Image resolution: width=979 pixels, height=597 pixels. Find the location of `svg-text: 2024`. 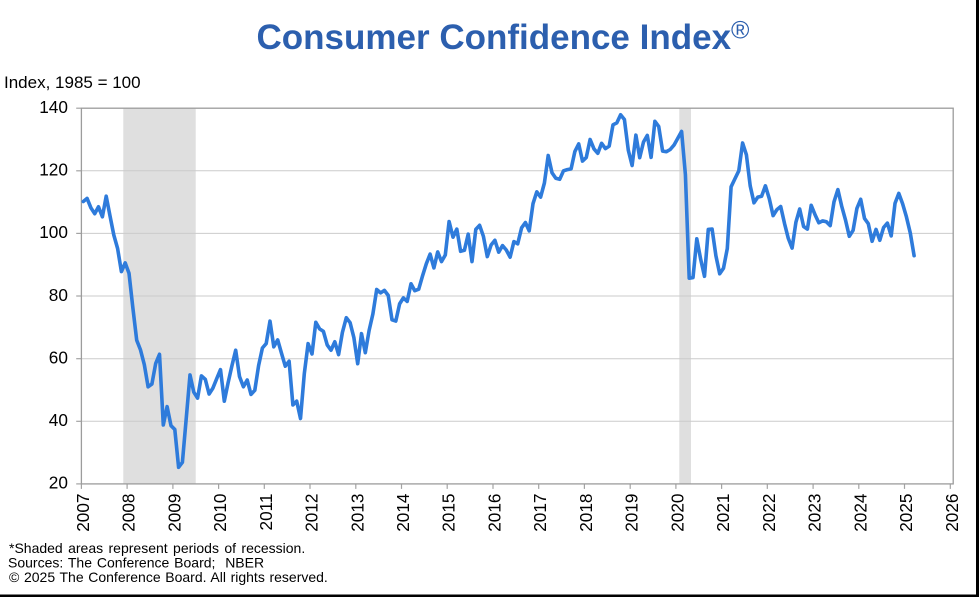

svg-text: 2024 is located at coordinates (860, 512).